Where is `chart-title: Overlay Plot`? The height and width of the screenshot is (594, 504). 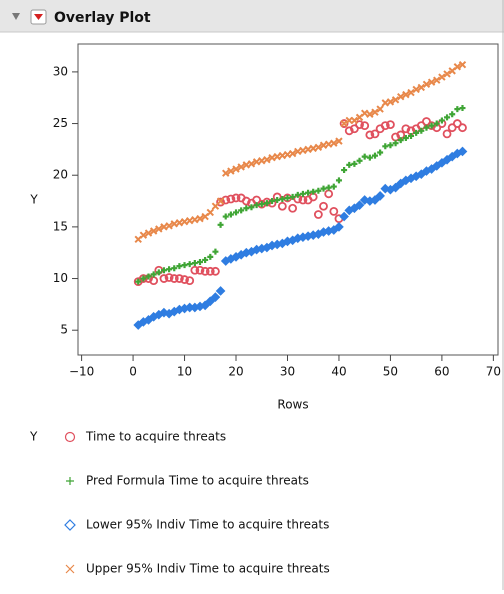 chart-title: Overlay Plot is located at coordinates (102, 18).